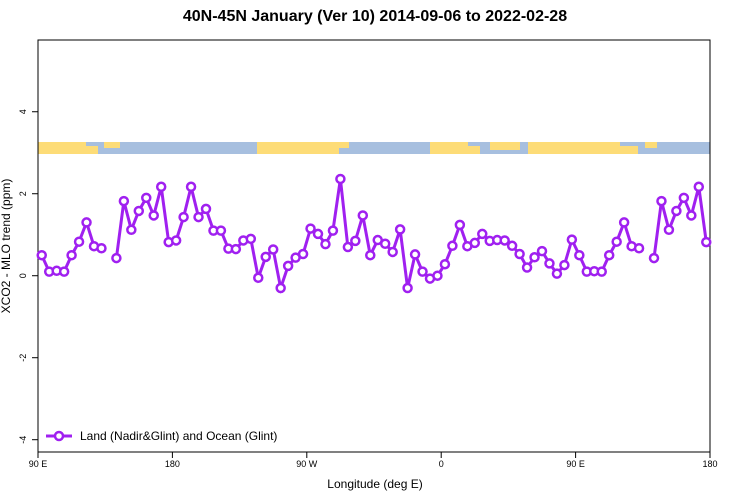  I want to click on legend-marker, so click(59, 436).